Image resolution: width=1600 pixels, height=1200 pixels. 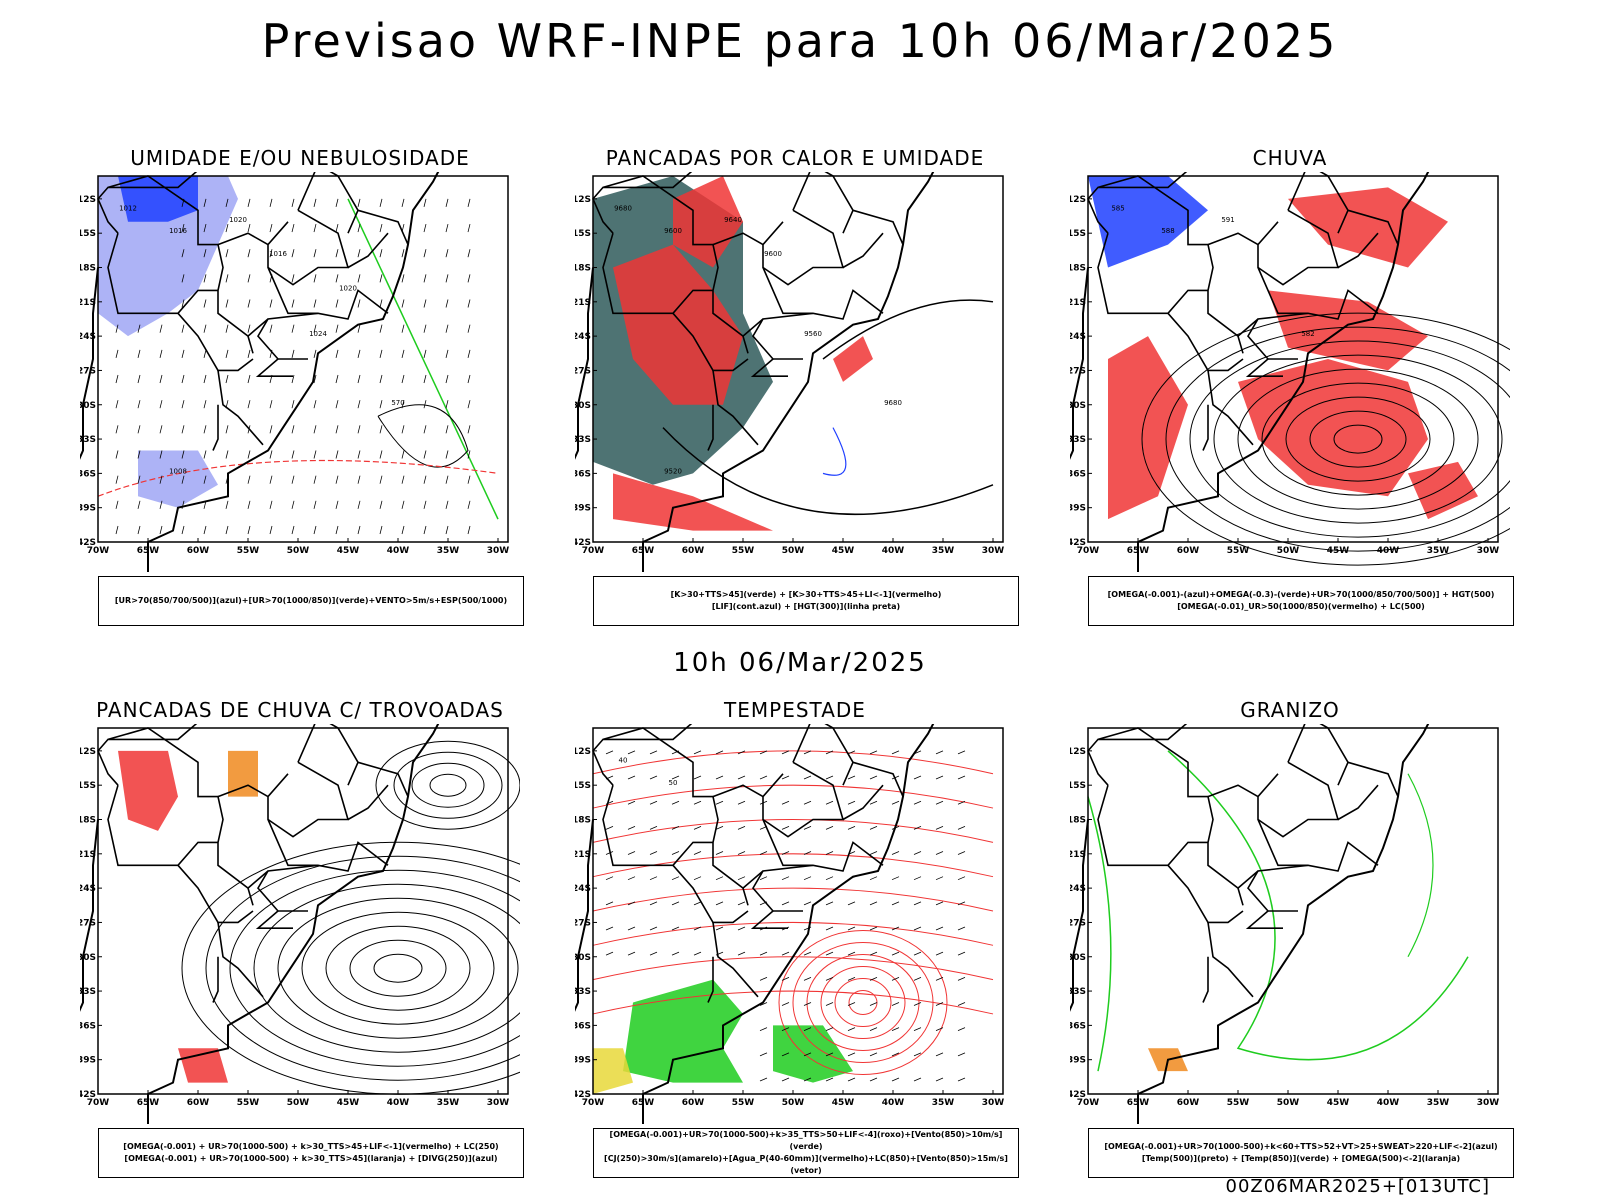 What do you see at coordinates (88, 923) in the screenshot?
I see `lat-tick-label: 27S` at bounding box center [88, 923].